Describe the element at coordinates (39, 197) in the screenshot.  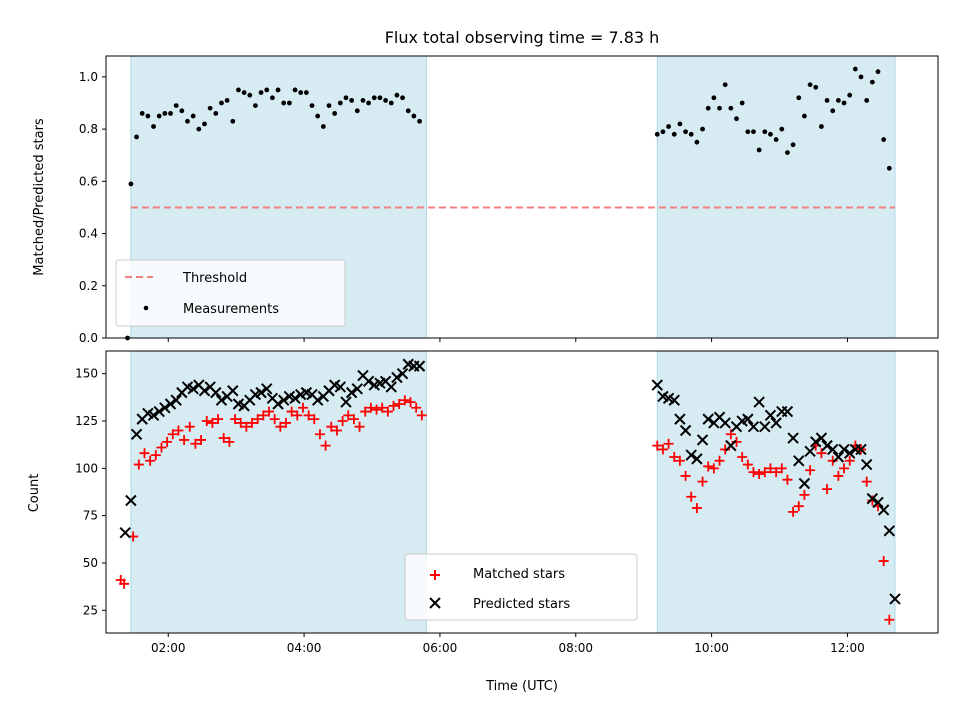
I see `top-y-axis-label: Matched/Predicted stars` at that location.